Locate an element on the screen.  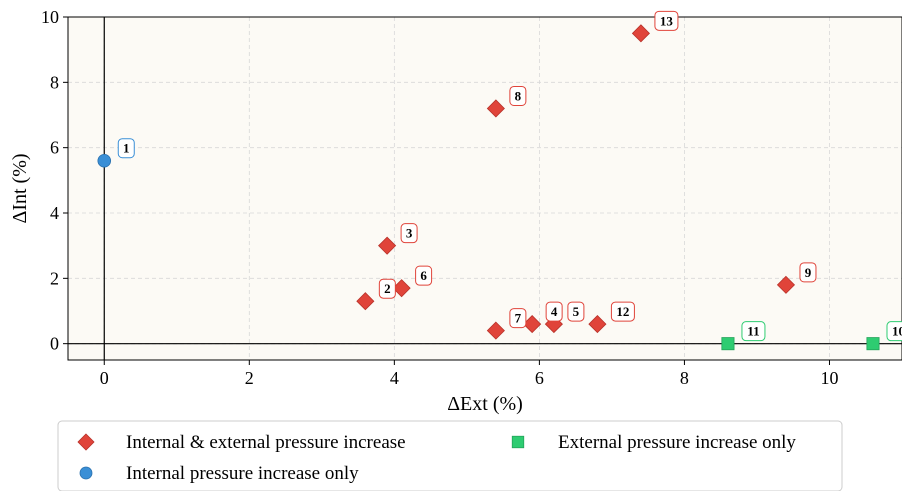
point-label: 12 is located at coordinates (622, 311).